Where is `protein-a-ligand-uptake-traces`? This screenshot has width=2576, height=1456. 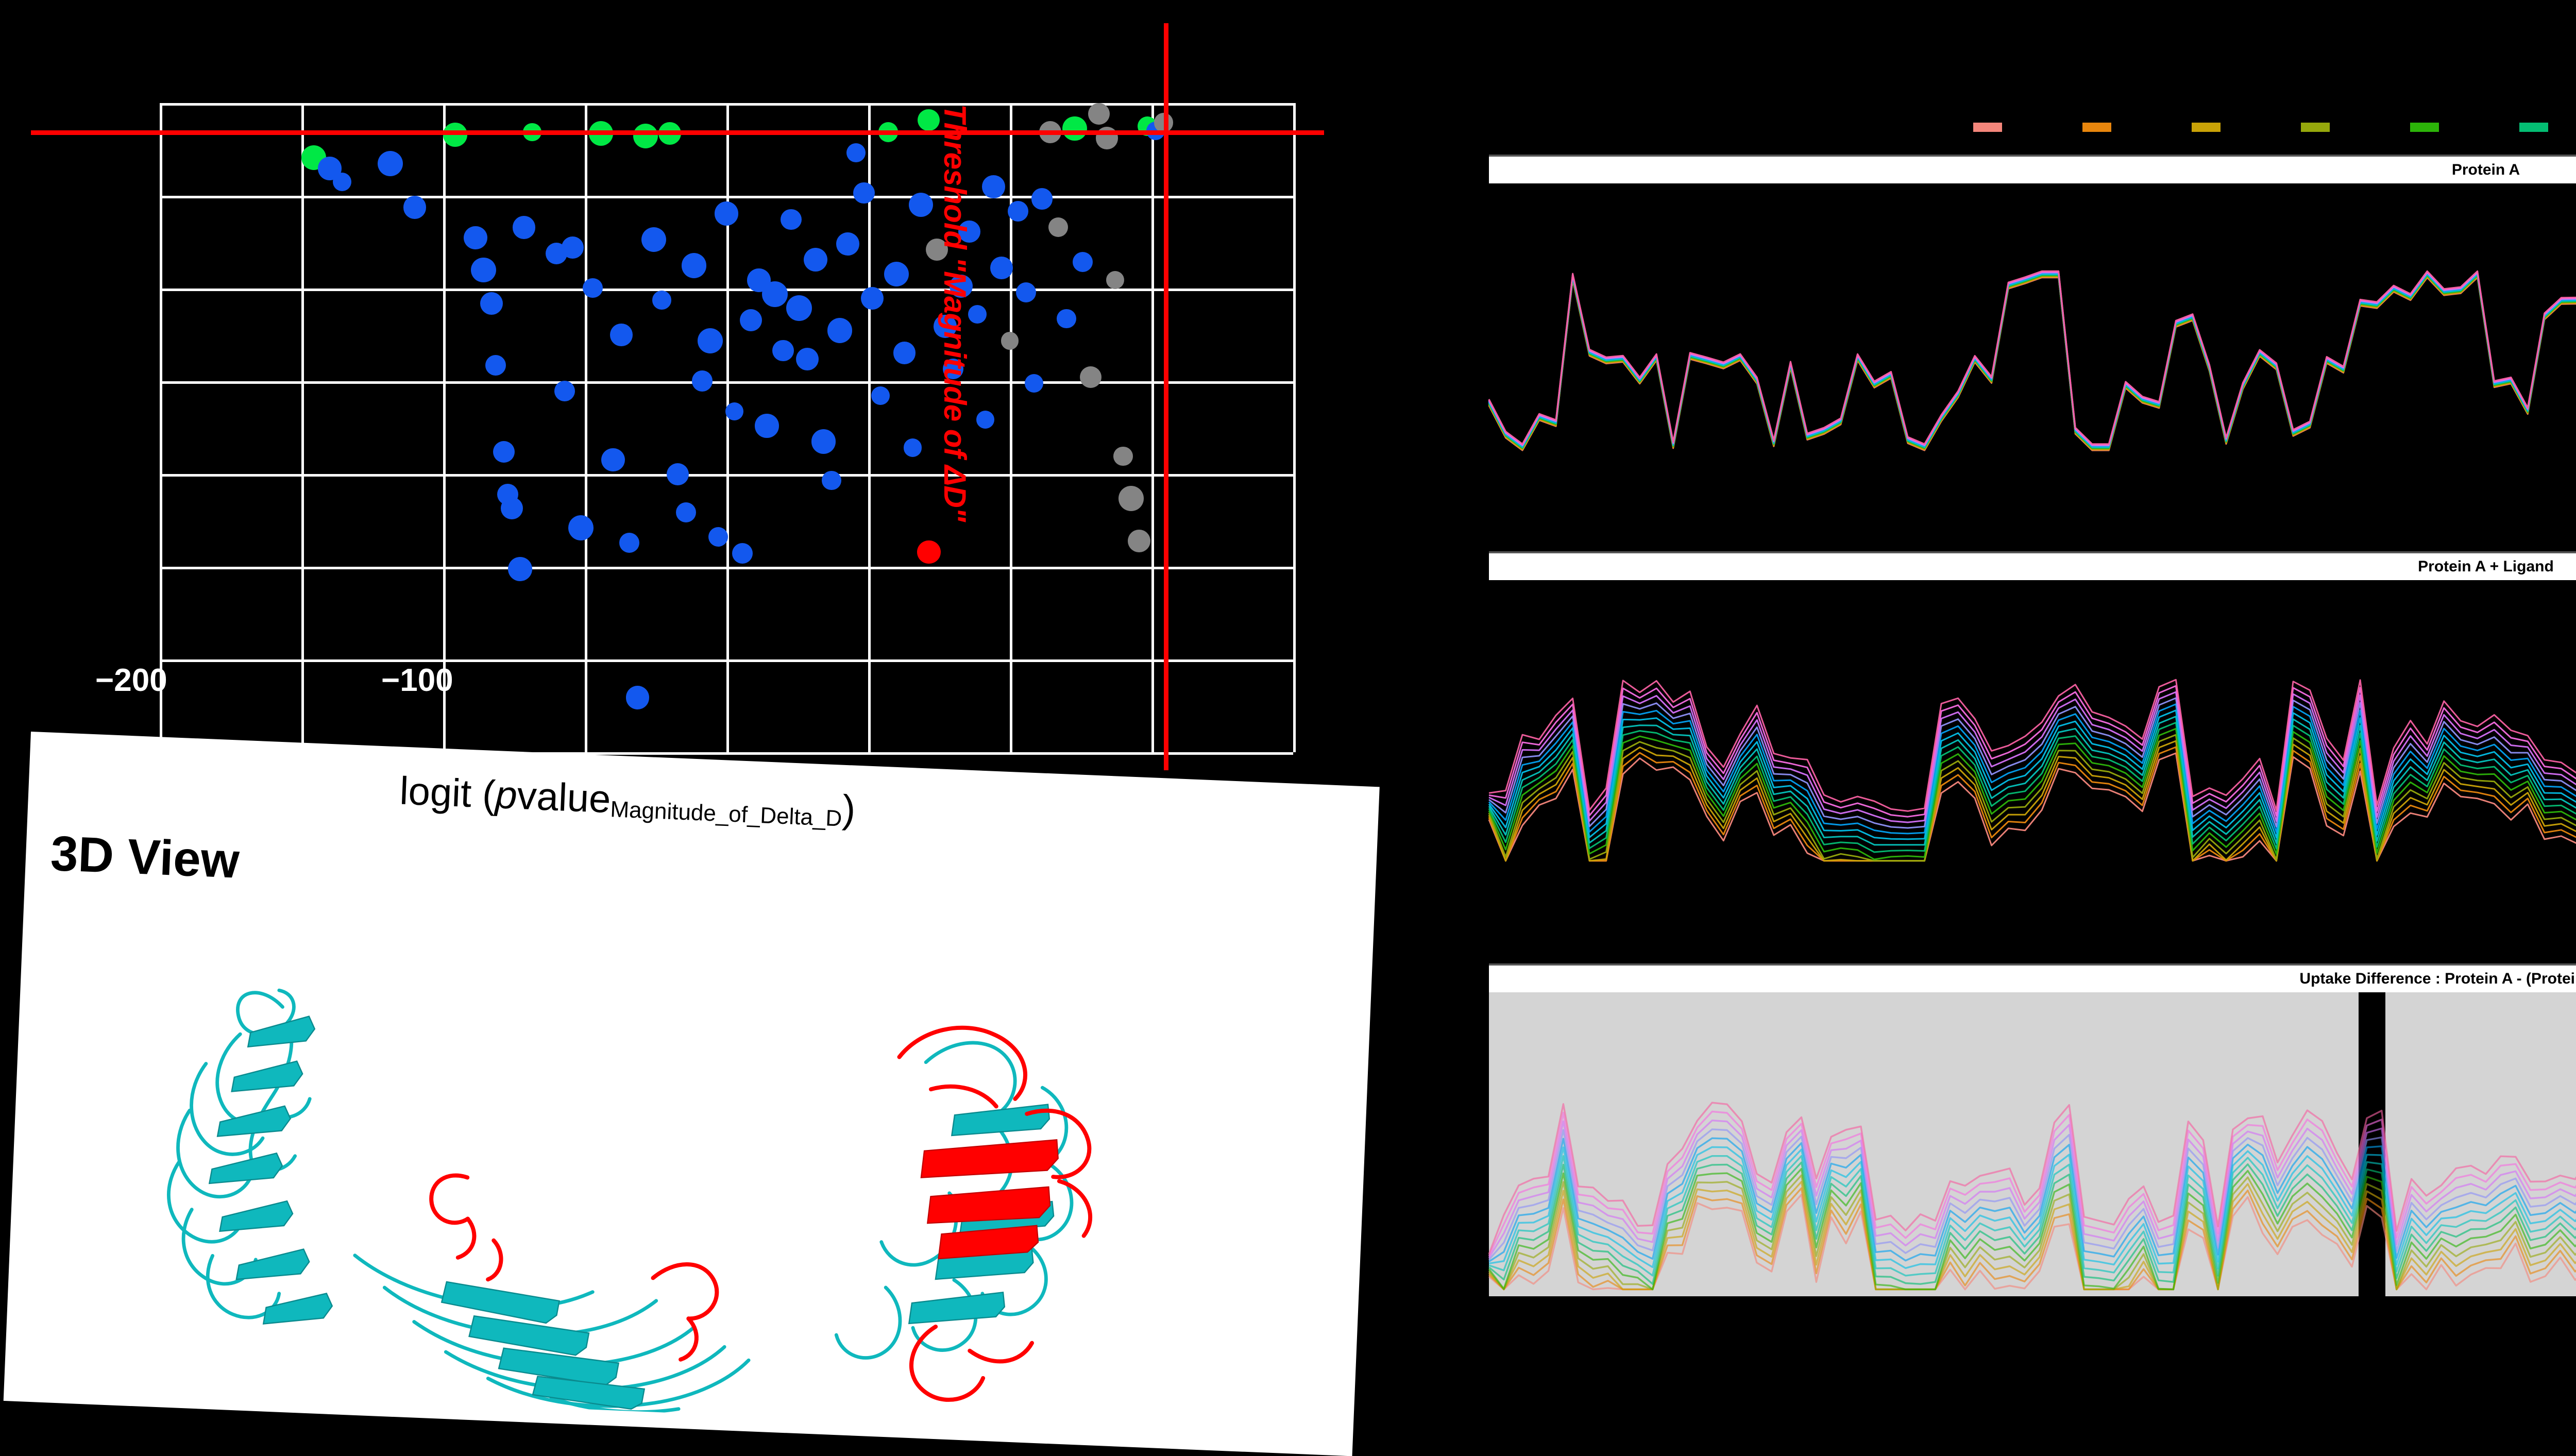 protein-a-ligand-uptake-traces is located at coordinates (2032, 770).